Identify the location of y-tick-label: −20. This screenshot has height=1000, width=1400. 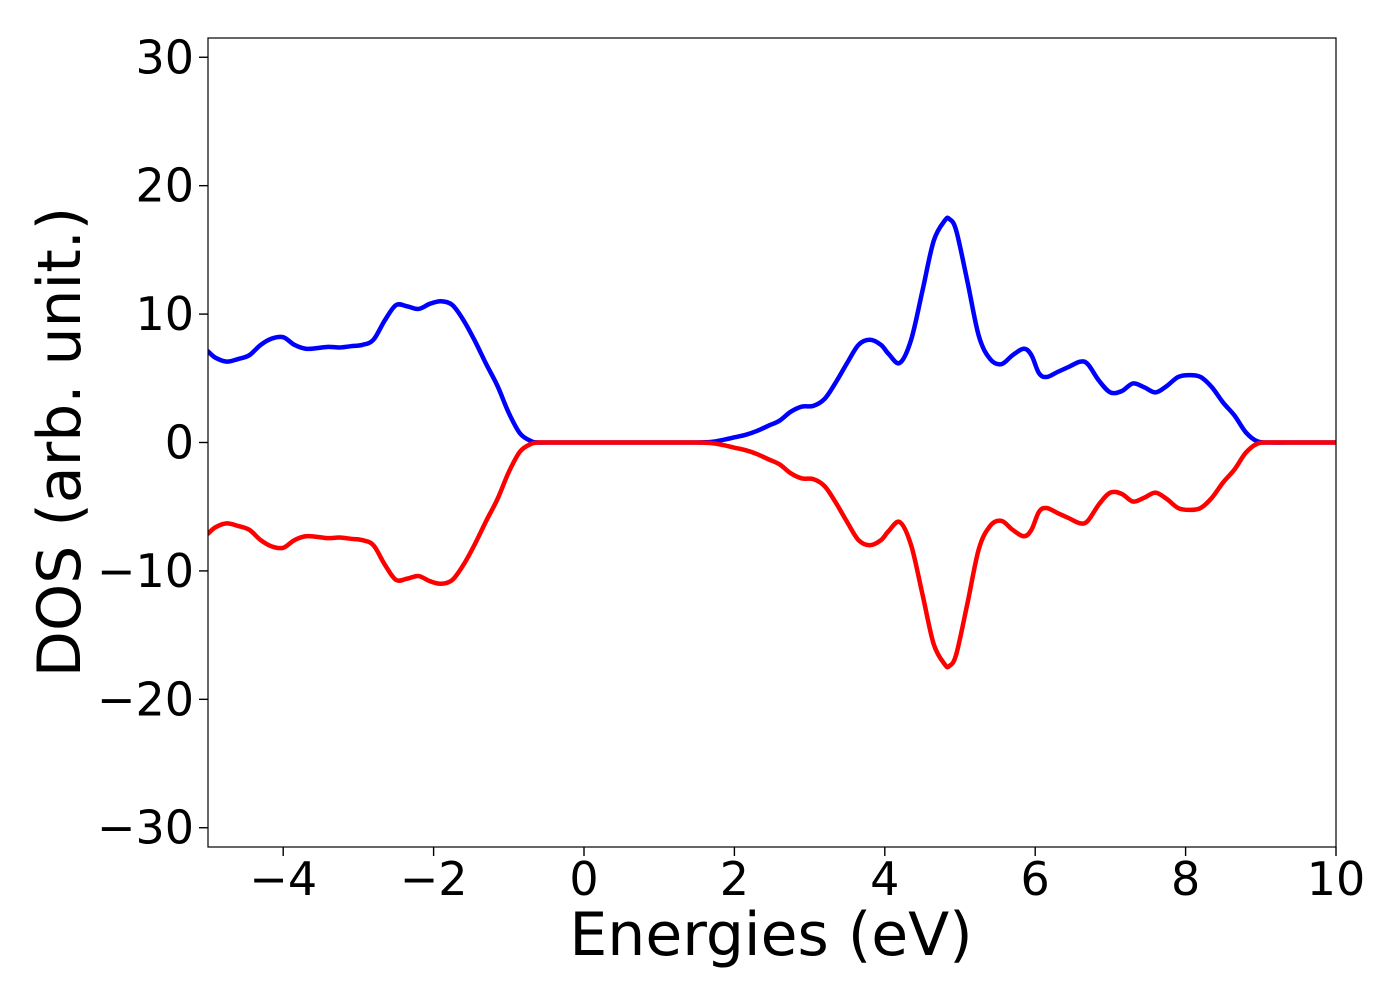
(145, 699).